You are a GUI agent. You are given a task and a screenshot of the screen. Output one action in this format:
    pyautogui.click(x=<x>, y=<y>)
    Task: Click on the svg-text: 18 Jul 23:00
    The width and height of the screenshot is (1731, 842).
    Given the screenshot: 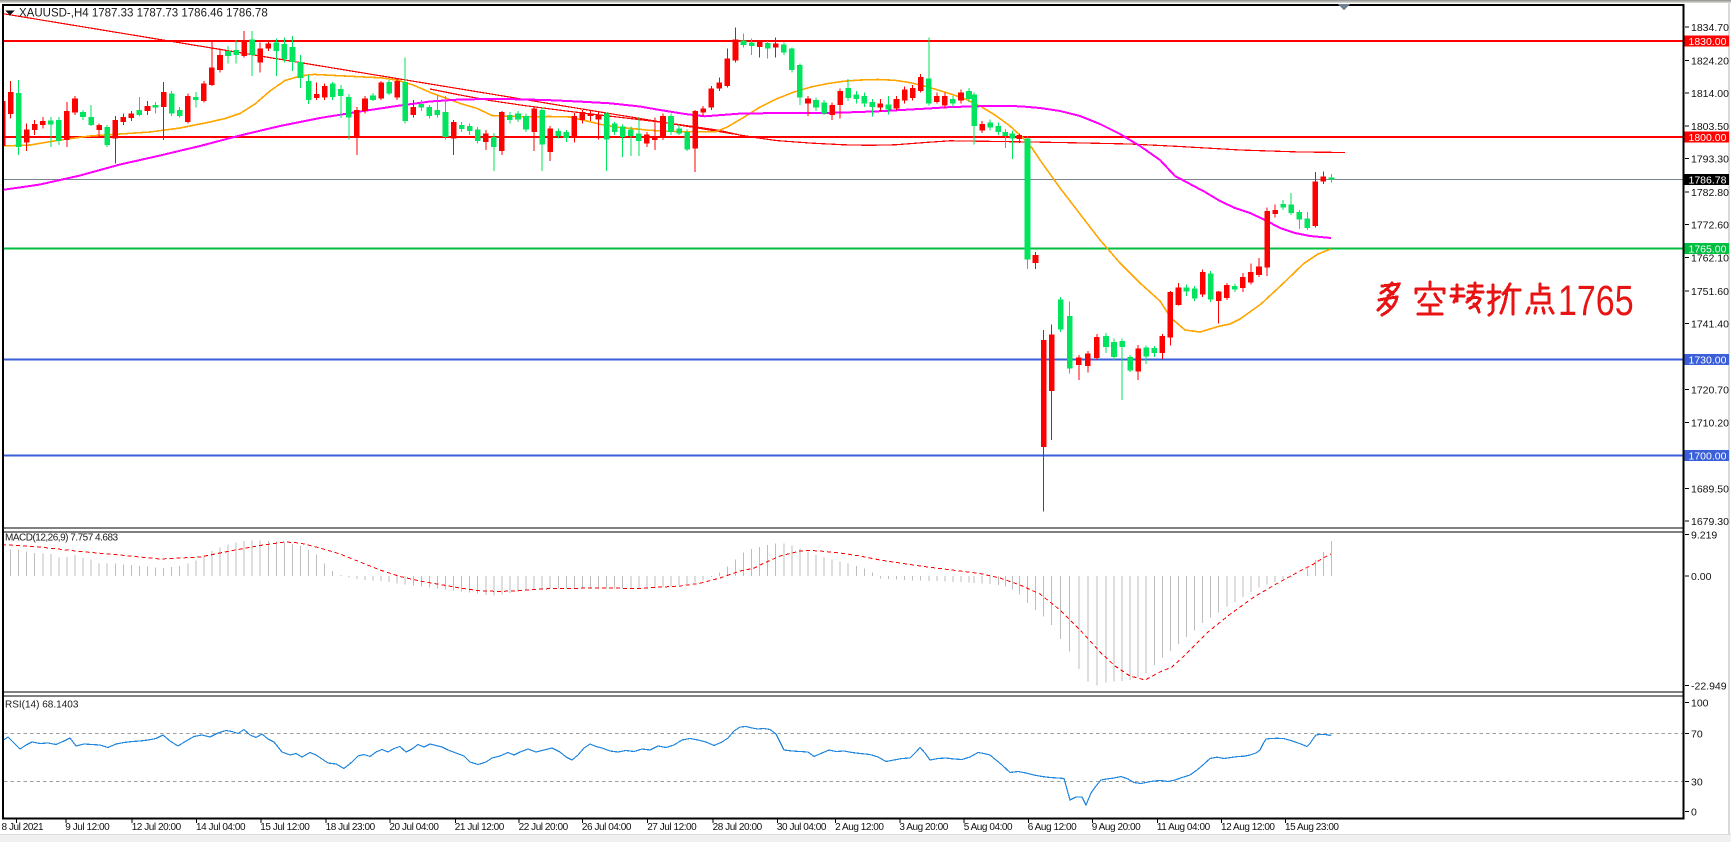 What is the action you would take?
    pyautogui.click(x=351, y=827)
    